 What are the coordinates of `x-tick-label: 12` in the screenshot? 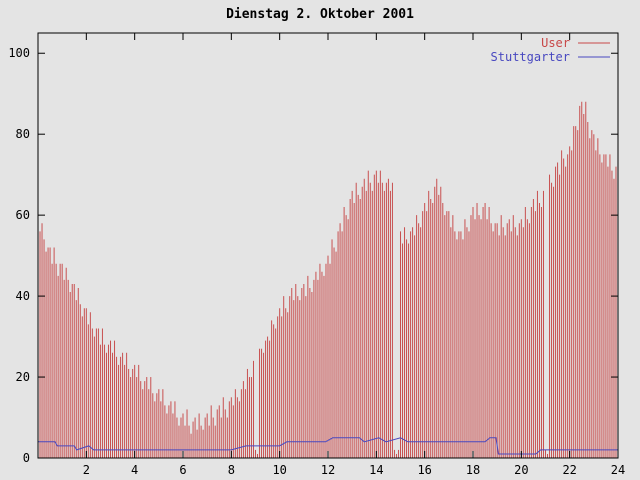 It's located at (328, 470).